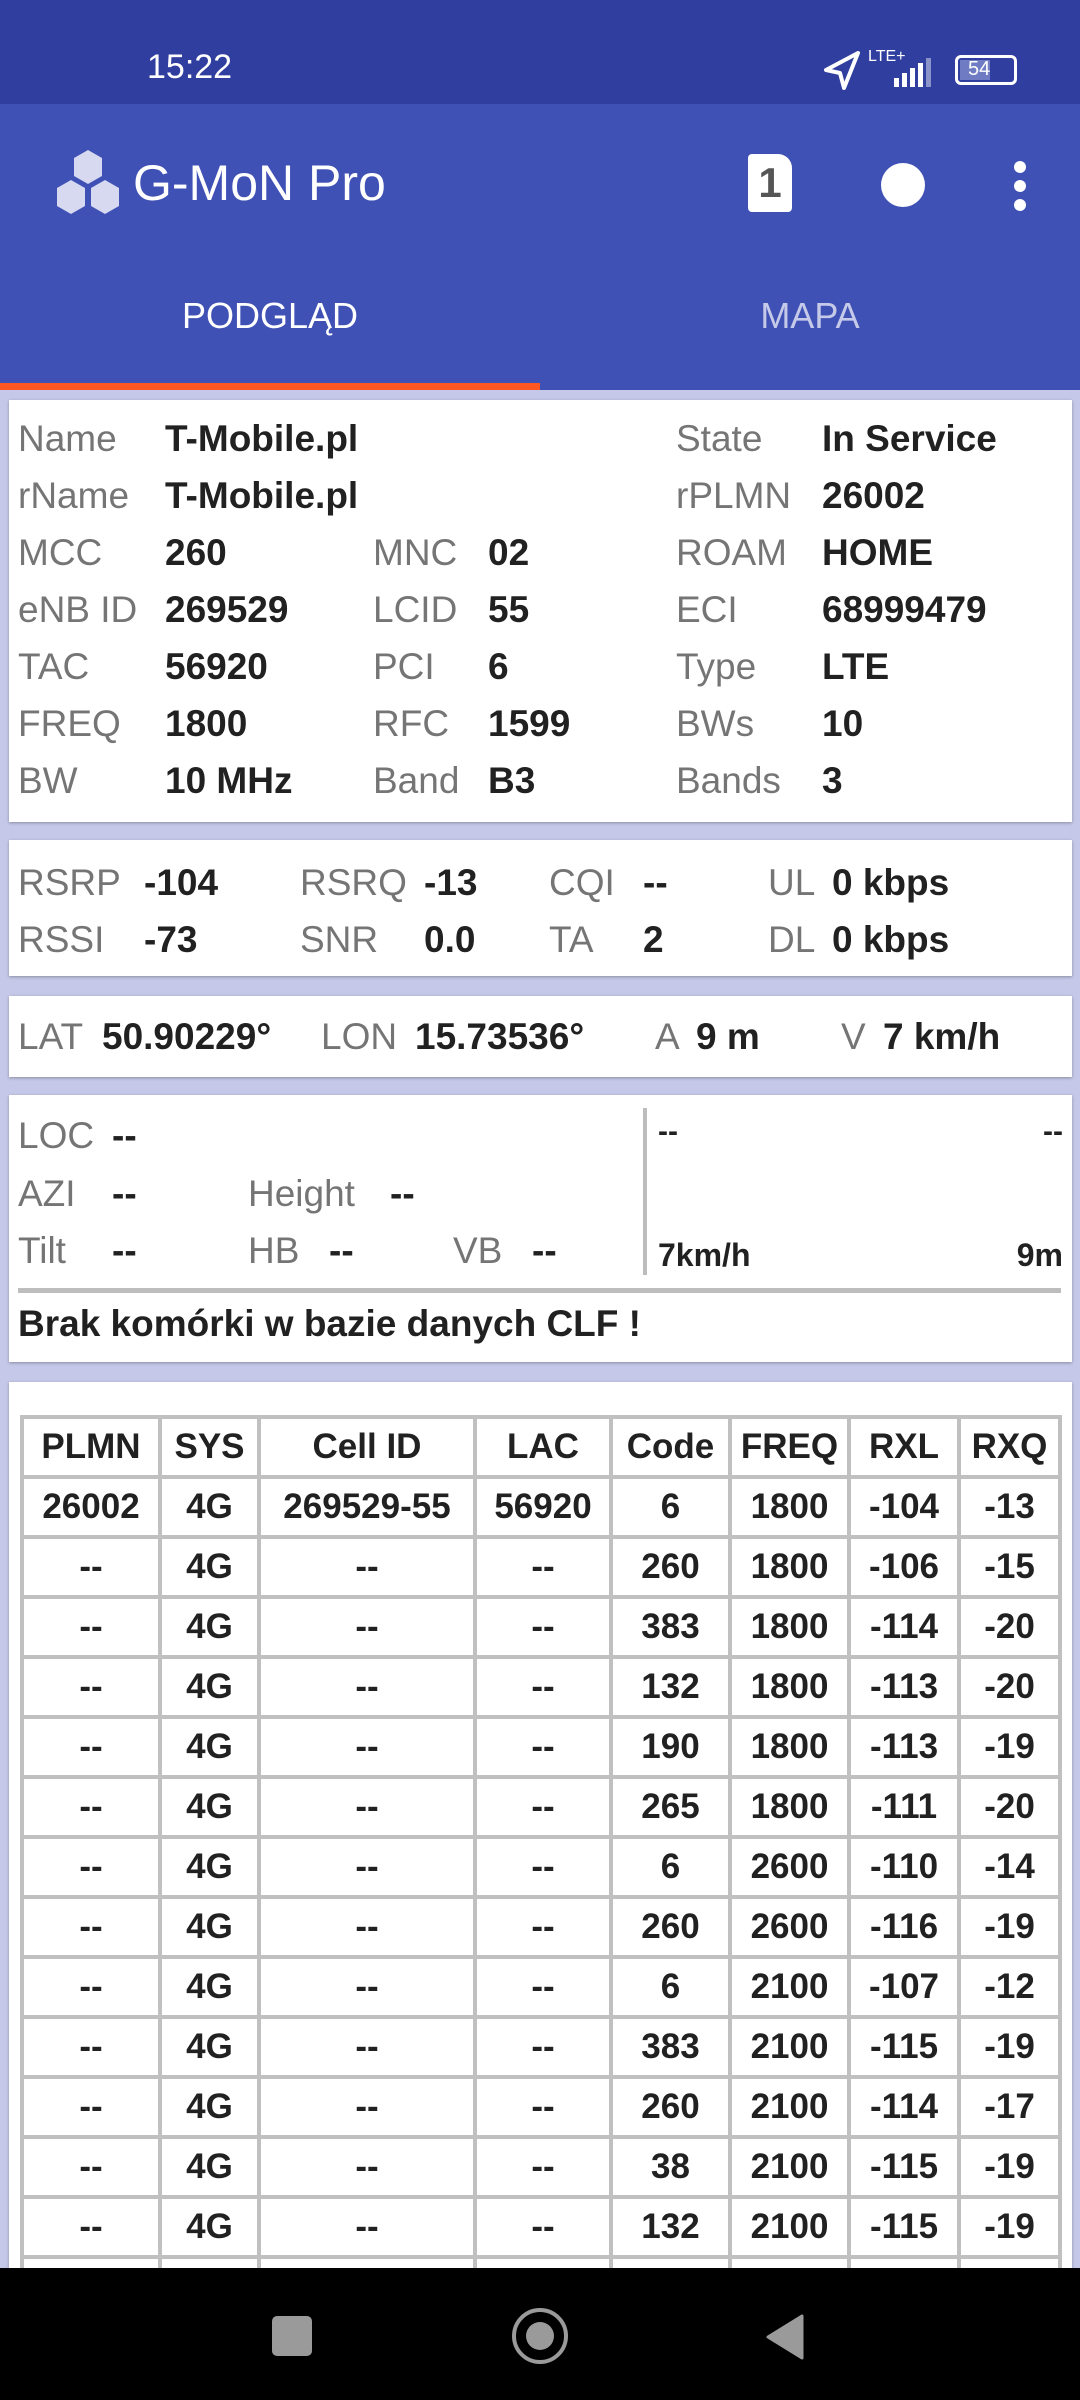  What do you see at coordinates (196, 552) in the screenshot?
I see `mcc-value: 260` at bounding box center [196, 552].